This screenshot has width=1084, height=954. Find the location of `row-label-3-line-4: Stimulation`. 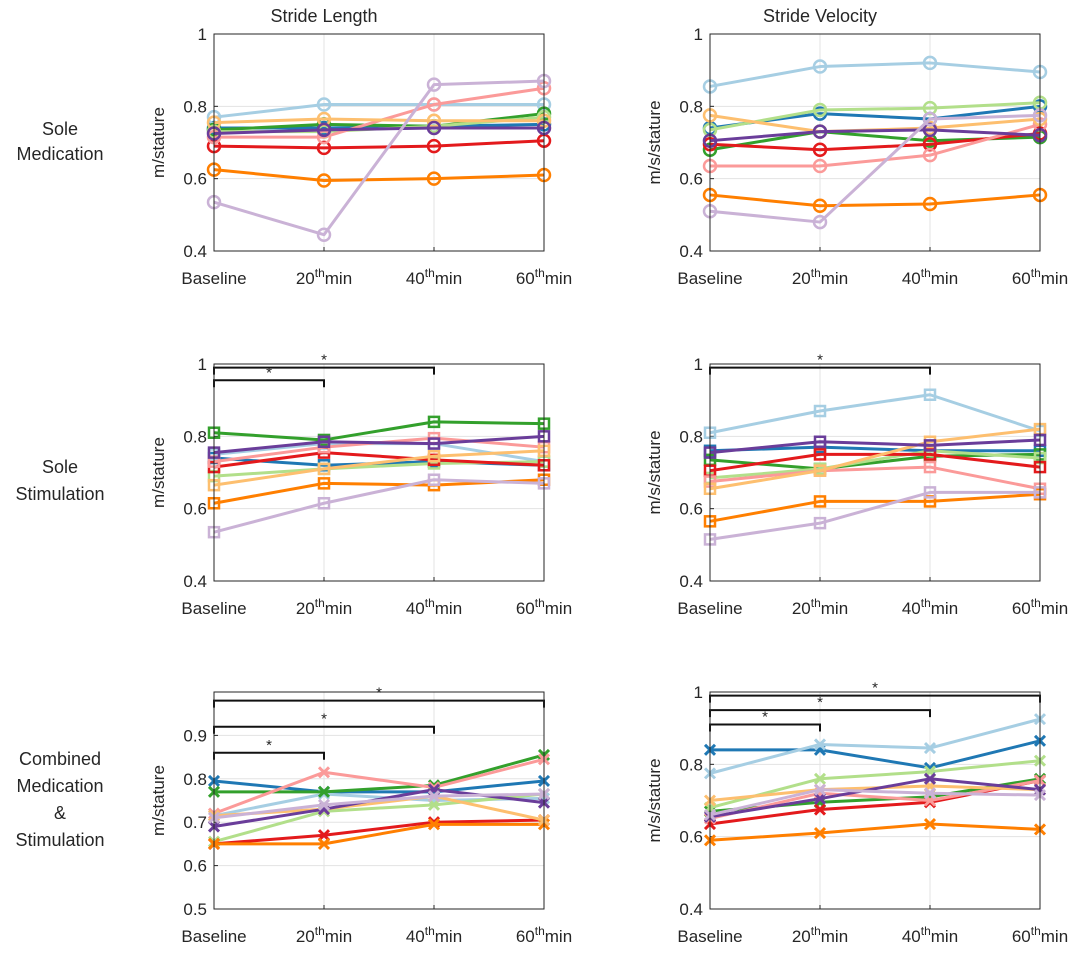

row-label-3-line-4: Stimulation is located at coordinates (59, 840).